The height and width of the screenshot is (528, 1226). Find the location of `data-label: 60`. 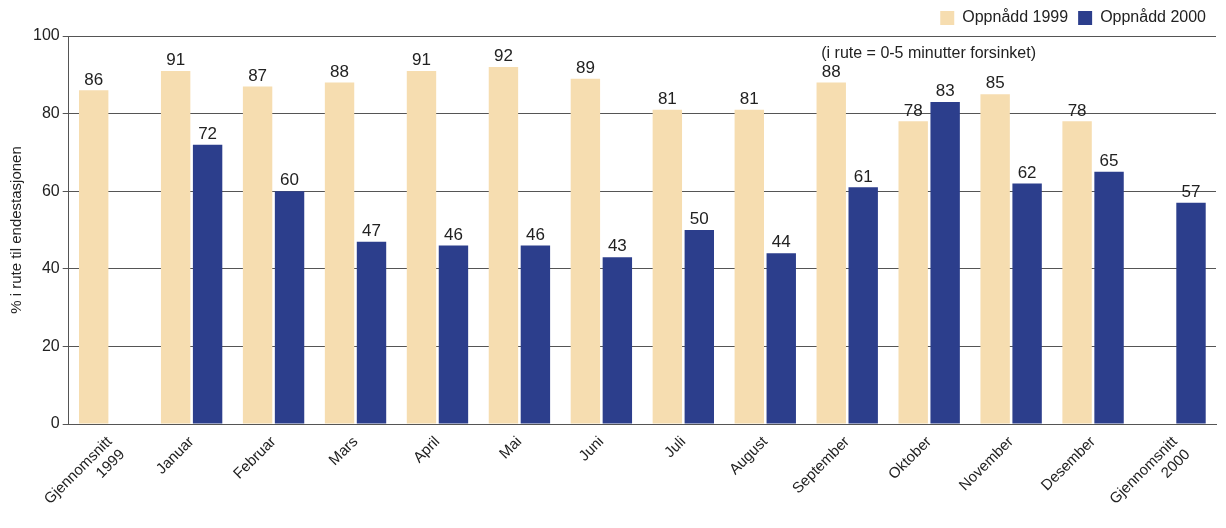

data-label: 60 is located at coordinates (290, 180).